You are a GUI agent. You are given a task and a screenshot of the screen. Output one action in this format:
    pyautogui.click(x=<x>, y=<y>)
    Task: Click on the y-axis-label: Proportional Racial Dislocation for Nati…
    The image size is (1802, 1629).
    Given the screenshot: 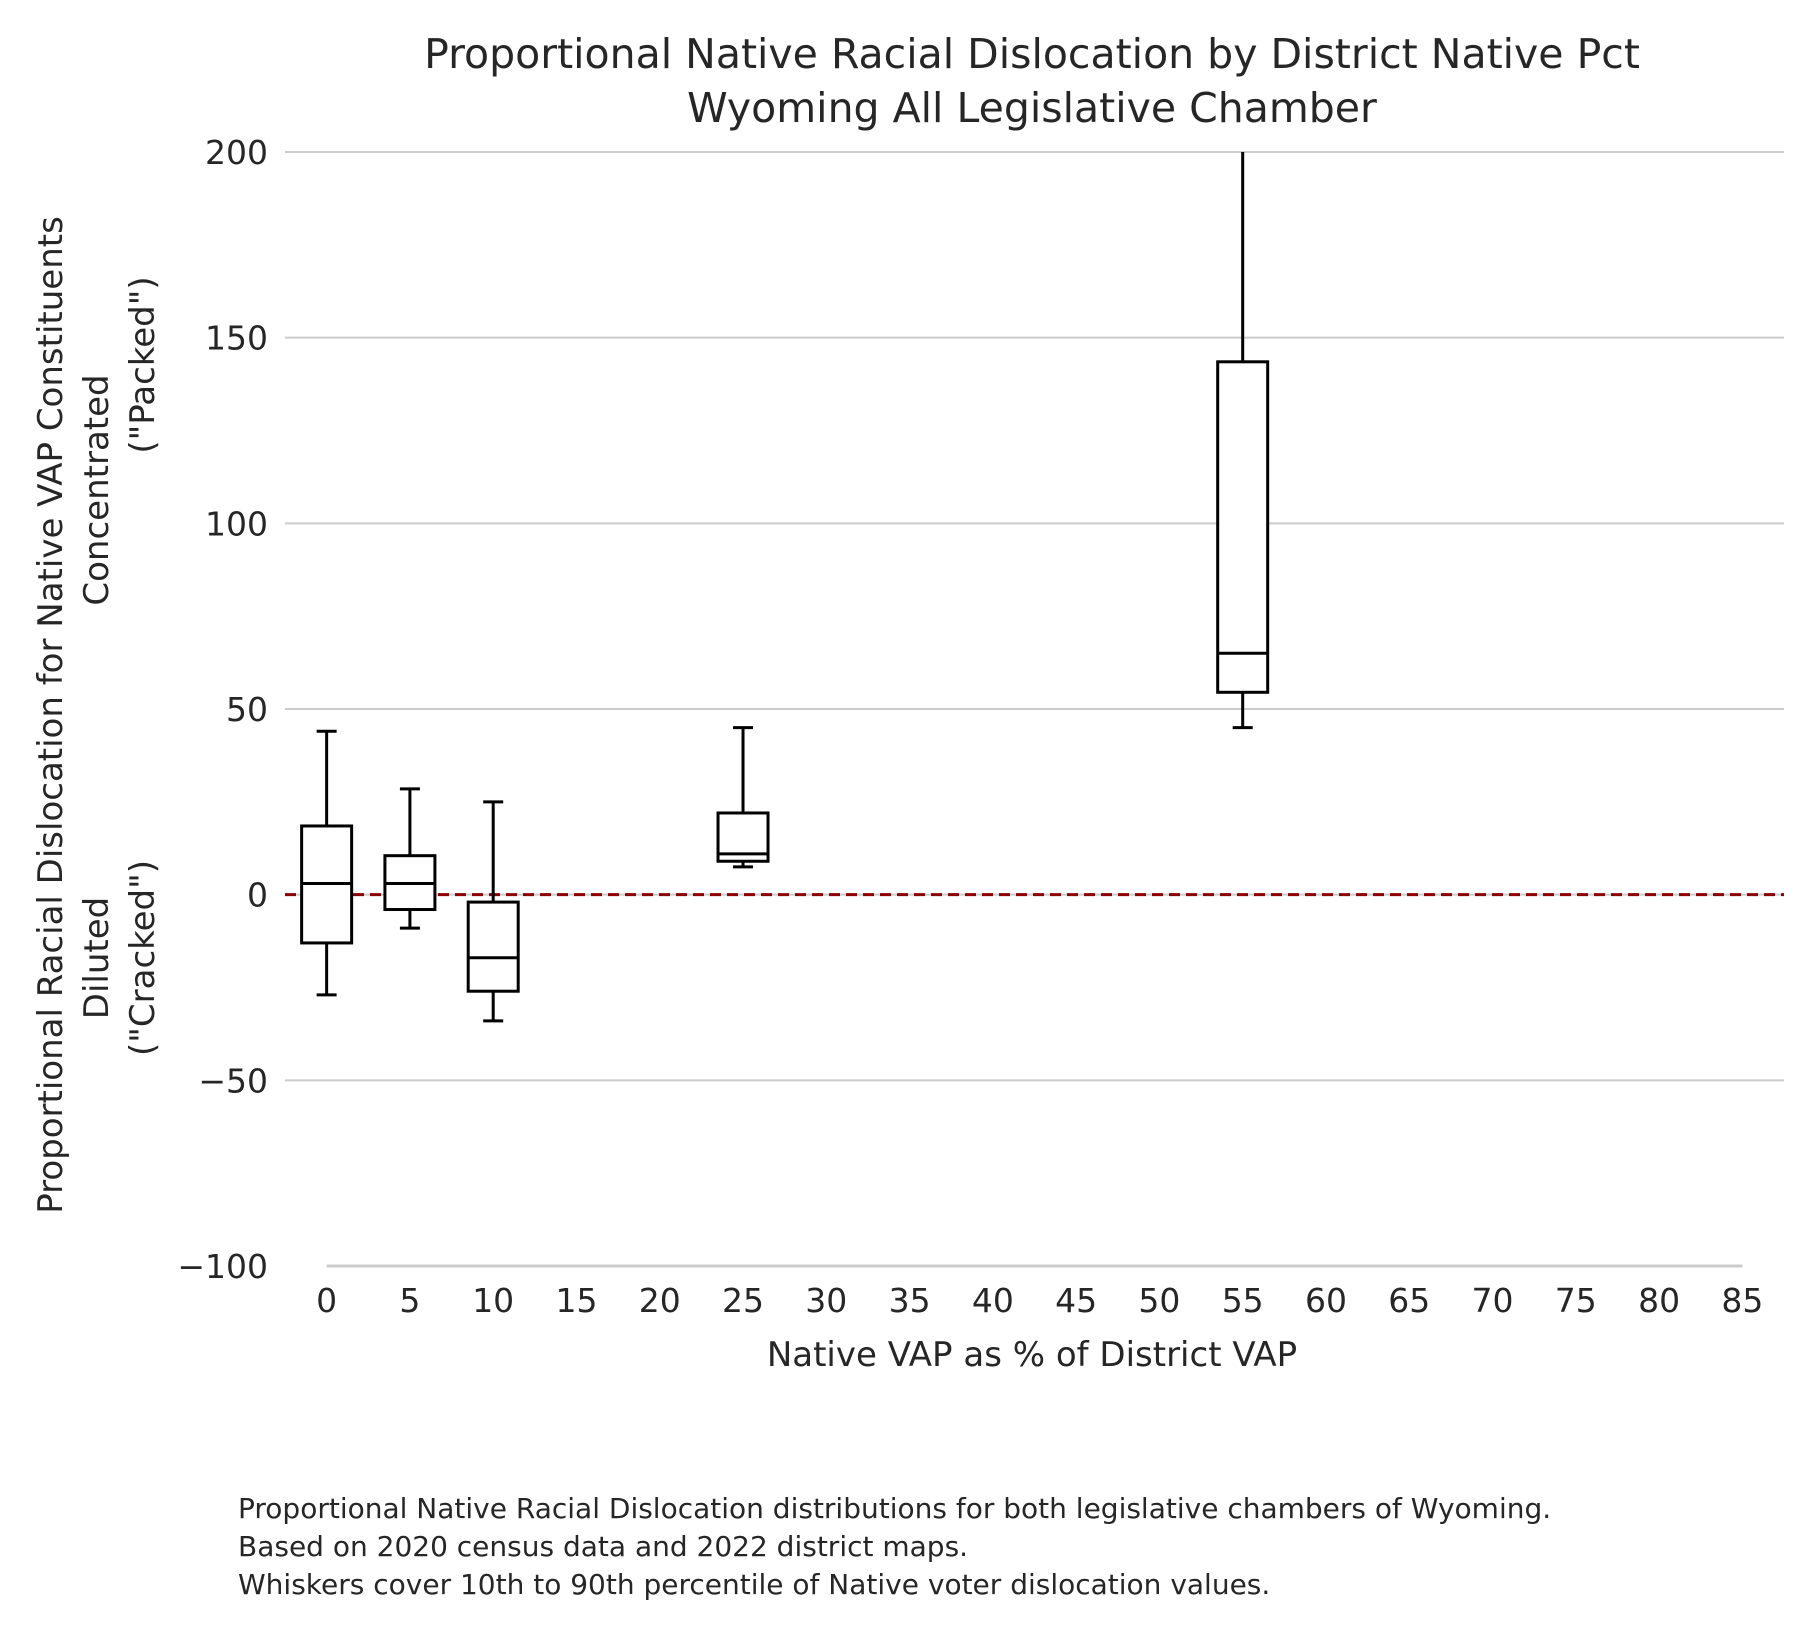 What is the action you would take?
    pyautogui.click(x=51, y=715)
    